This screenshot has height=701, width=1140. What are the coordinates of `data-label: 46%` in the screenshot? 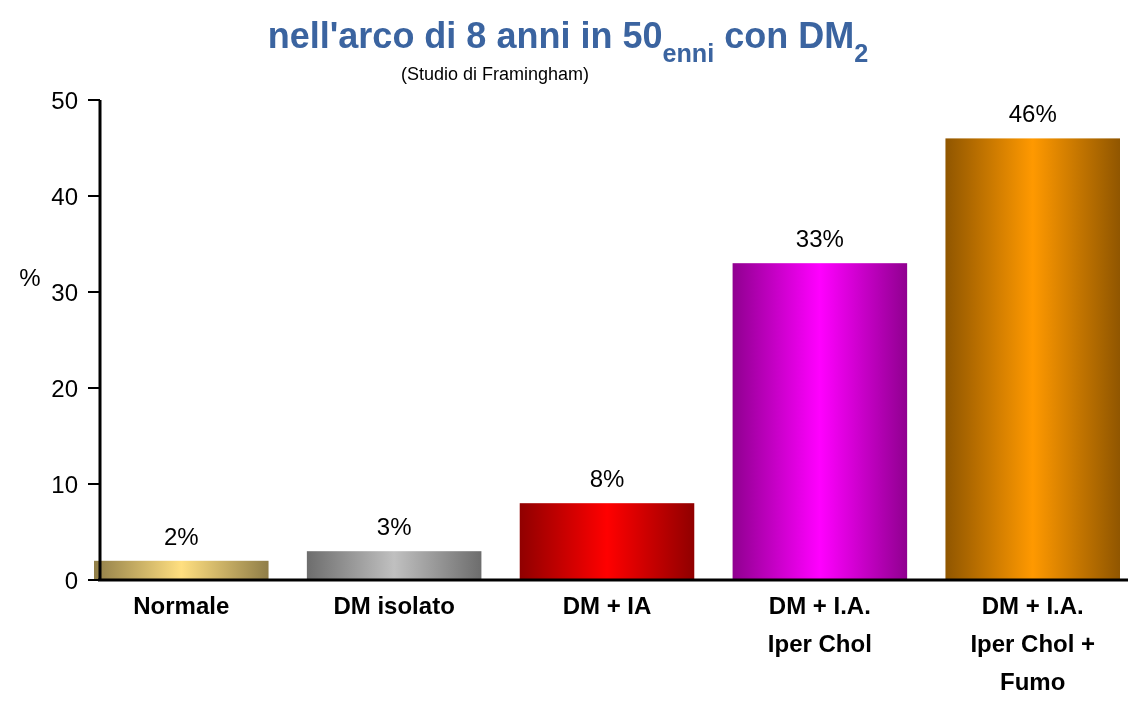 It's located at (1032, 114).